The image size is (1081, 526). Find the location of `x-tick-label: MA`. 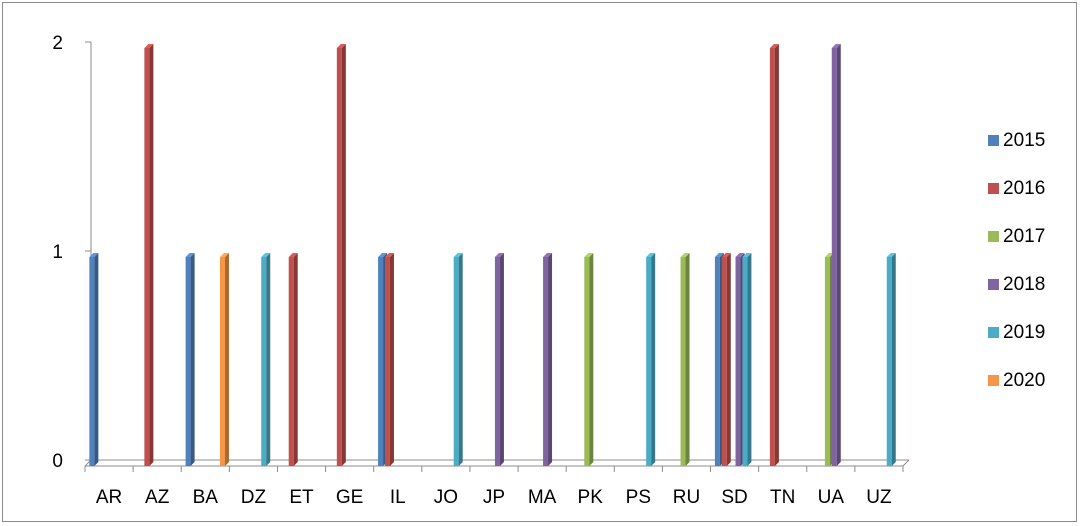

x-tick-label: MA is located at coordinates (542, 497).